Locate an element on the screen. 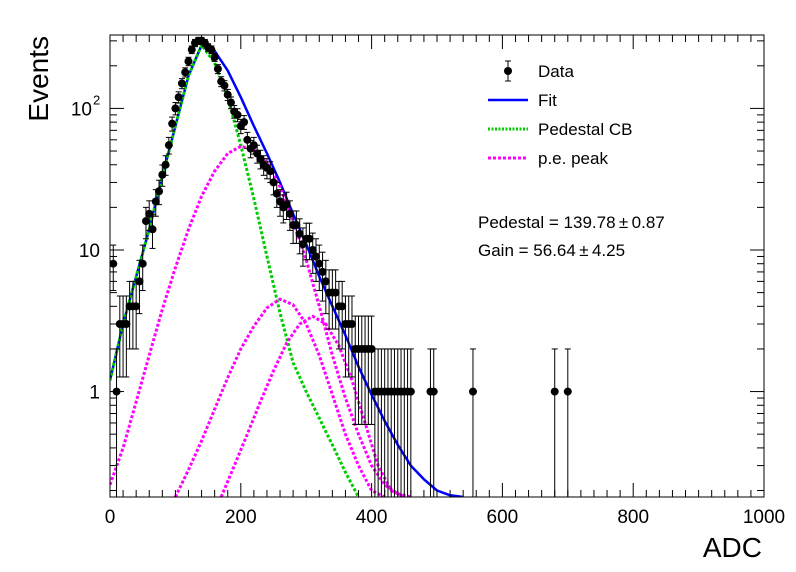 The width and height of the screenshot is (796, 572). legend-pe-label: p.e. peak is located at coordinates (573, 158).